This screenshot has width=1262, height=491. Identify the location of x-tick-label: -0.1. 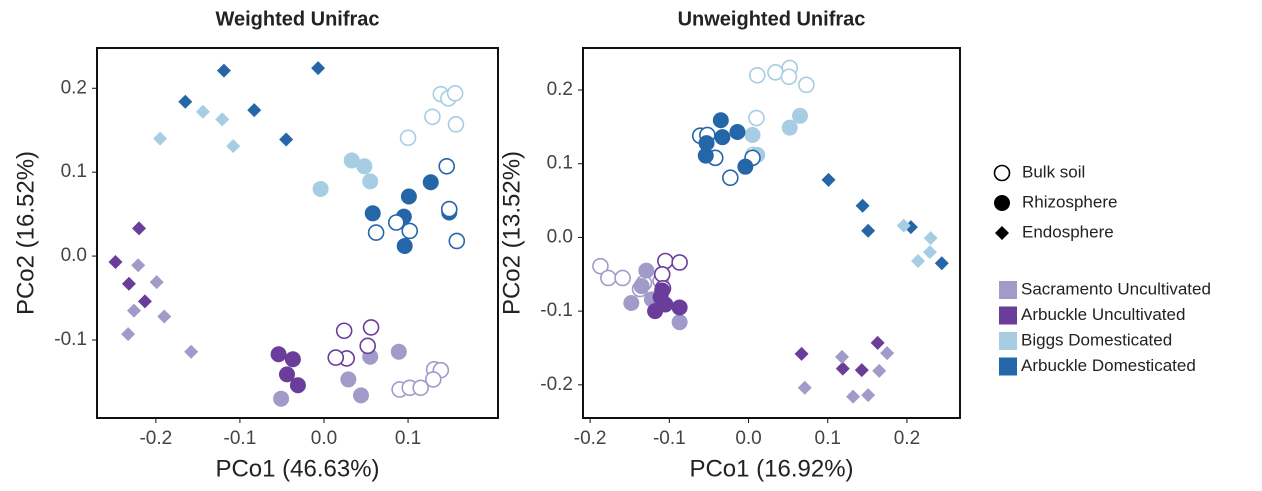
(669, 438).